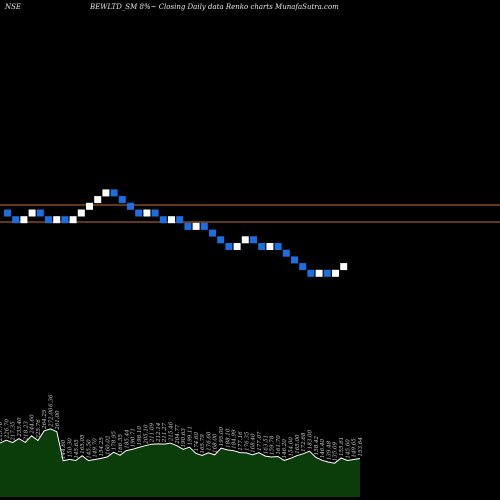 Image resolution: width=500 pixels, height=500 pixels. Describe the element at coordinates (235, 439) in the screenshot. I see `volume-label: 184.99` at that location.